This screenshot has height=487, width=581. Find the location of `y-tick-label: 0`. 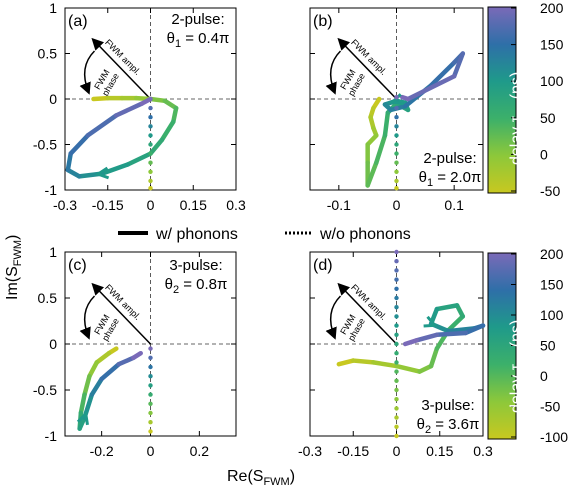

y-tick-label: 0 is located at coordinates (53, 344).